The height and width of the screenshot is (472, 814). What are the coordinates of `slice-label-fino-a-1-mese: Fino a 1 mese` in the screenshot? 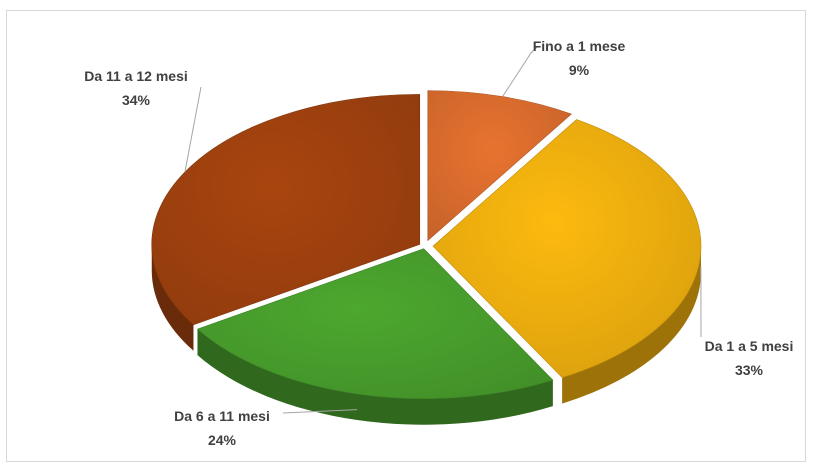 It's located at (579, 46).